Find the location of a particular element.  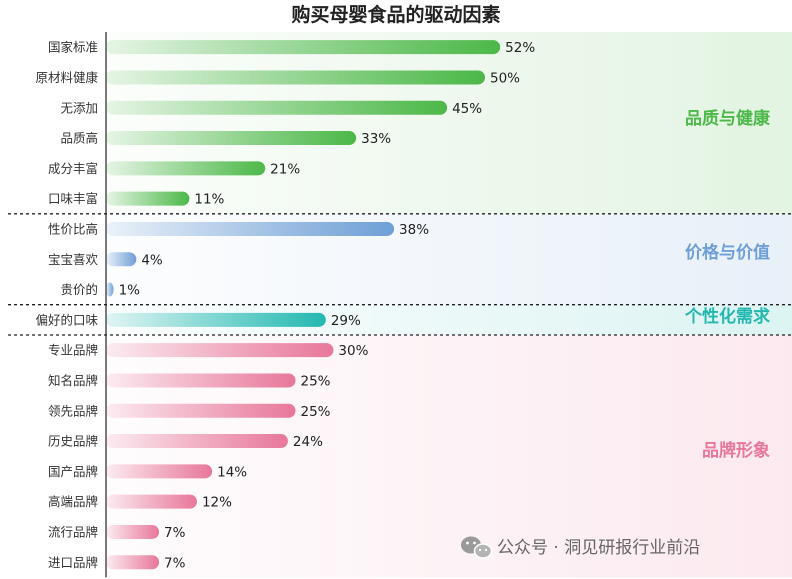

category-label: 贵价的 is located at coordinates (79, 289).